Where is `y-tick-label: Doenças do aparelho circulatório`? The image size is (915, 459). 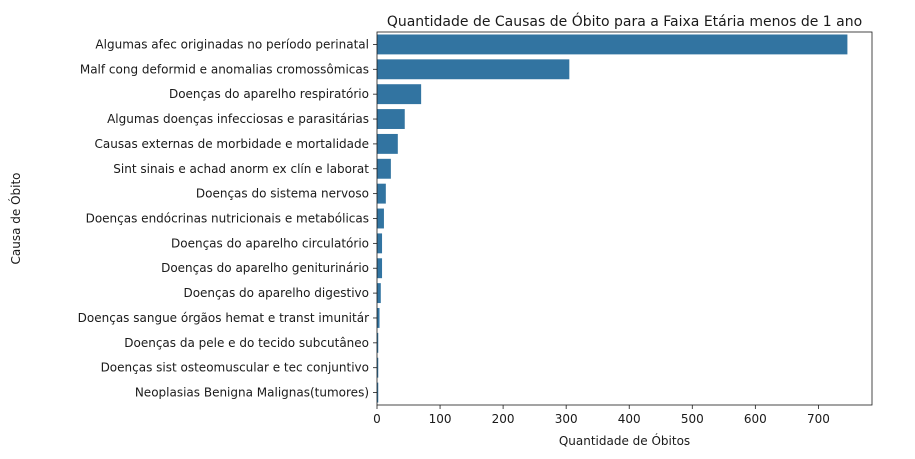 y-tick-label: Doenças do aparelho circulatório is located at coordinates (270, 243).